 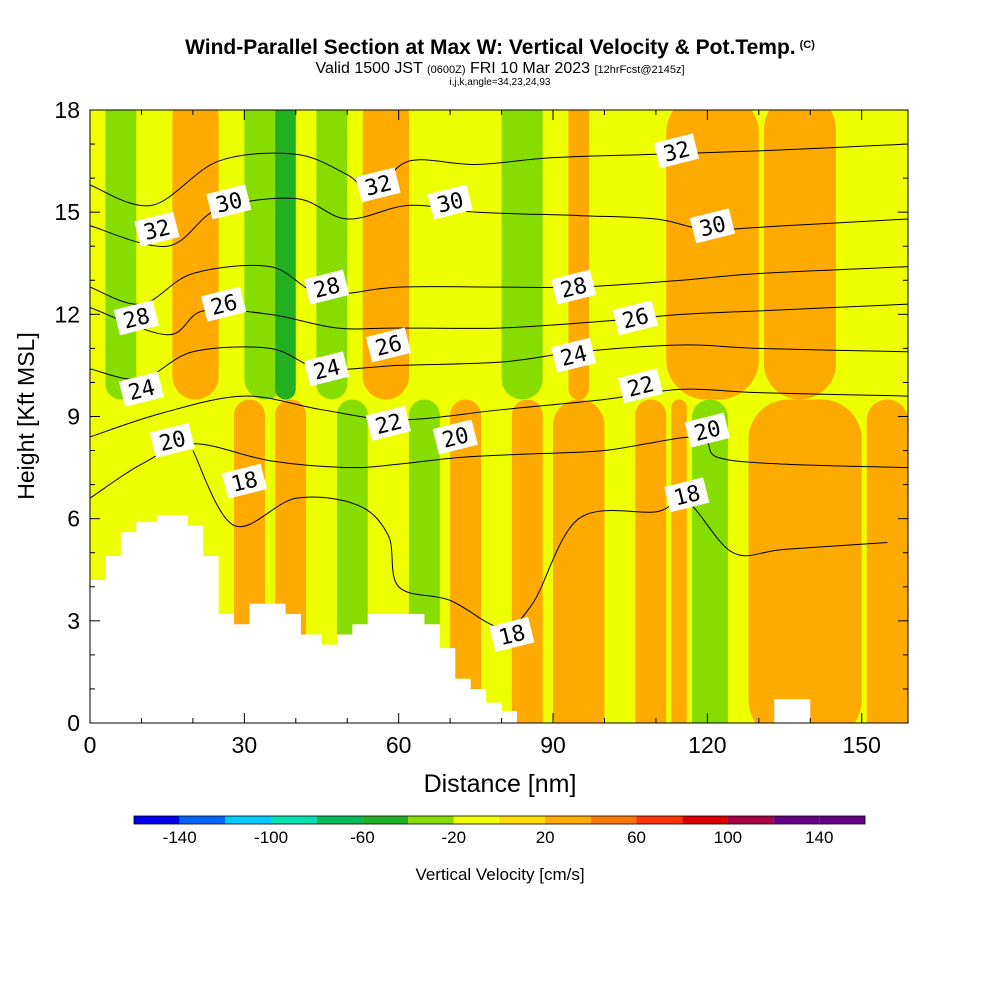 What do you see at coordinates (553, 745) in the screenshot?
I see `x-tick-label: 90` at bounding box center [553, 745].